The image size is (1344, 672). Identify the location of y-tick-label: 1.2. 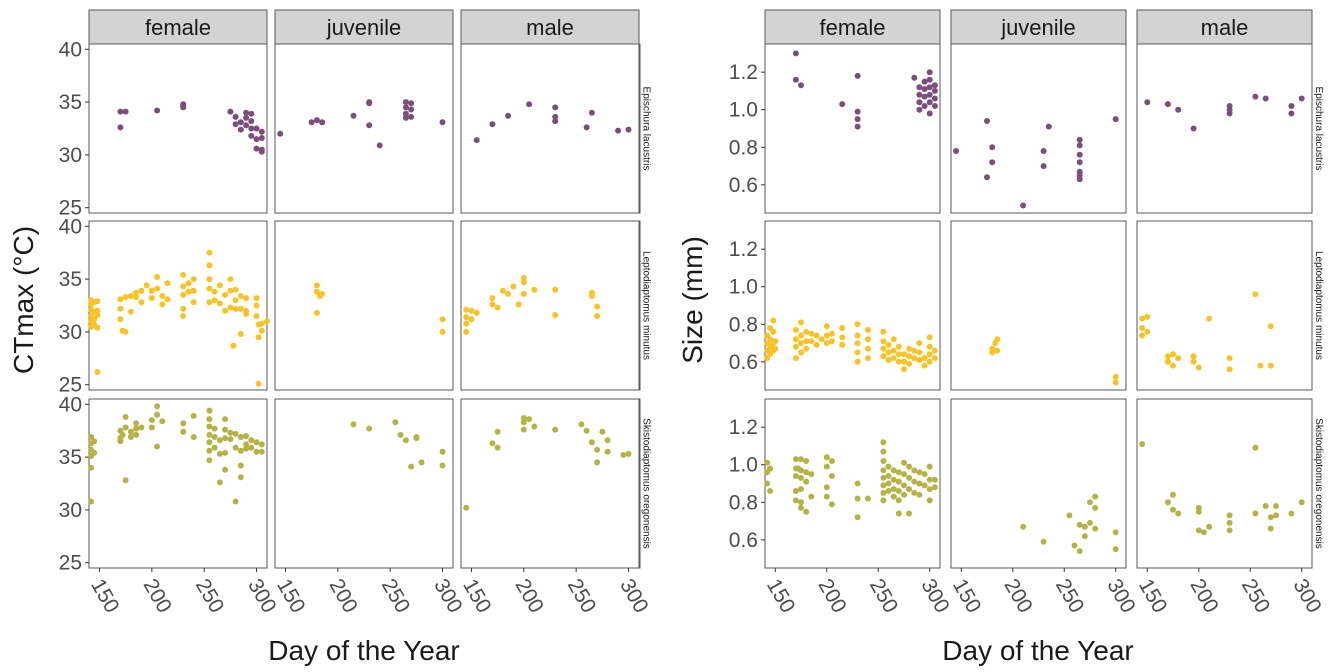
(743, 249).